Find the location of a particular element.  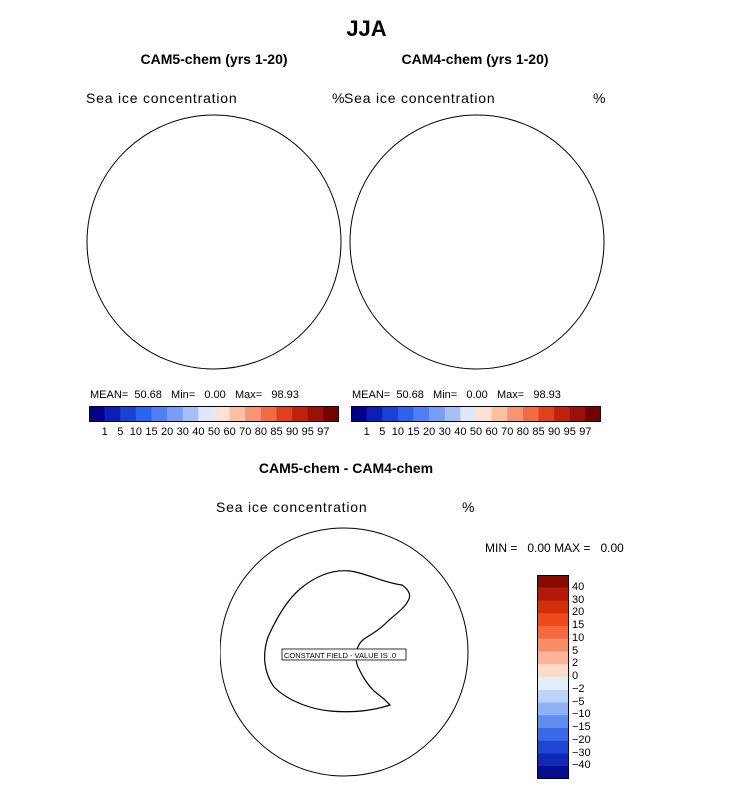

panel1-map-circle is located at coordinates (214, 242).